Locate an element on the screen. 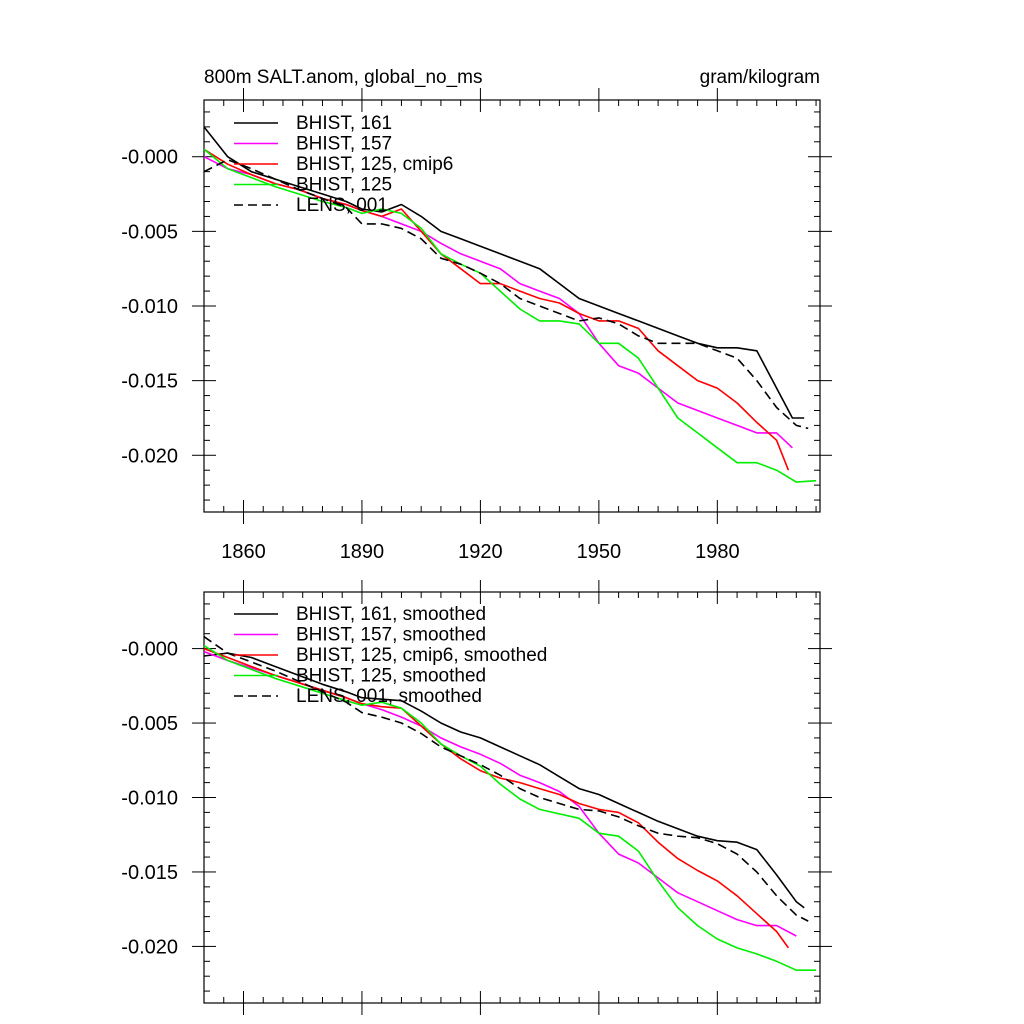 The width and height of the screenshot is (1024, 1024). legend-label: BHIST, 157 is located at coordinates (344, 144).